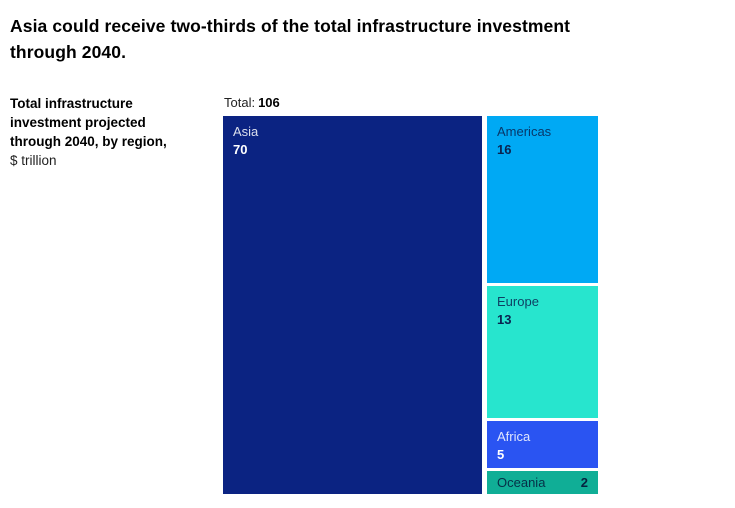  What do you see at coordinates (542, 352) in the screenshot?
I see `treemap-block-europe: Europe 13` at bounding box center [542, 352].